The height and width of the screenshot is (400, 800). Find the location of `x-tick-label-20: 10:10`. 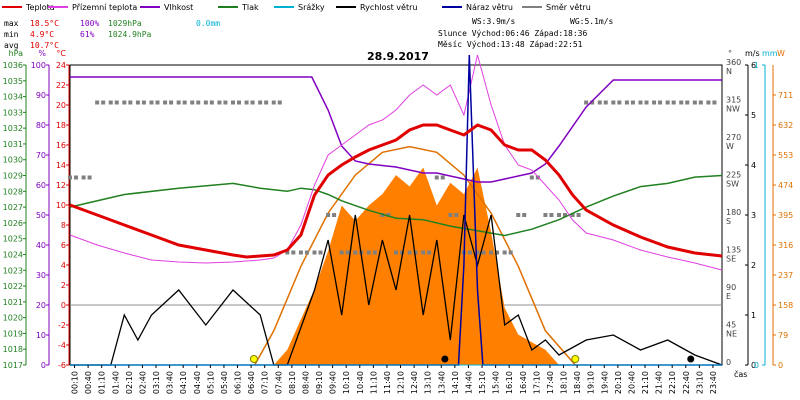

x-tick-label-20: 10:10 is located at coordinates (346, 382).